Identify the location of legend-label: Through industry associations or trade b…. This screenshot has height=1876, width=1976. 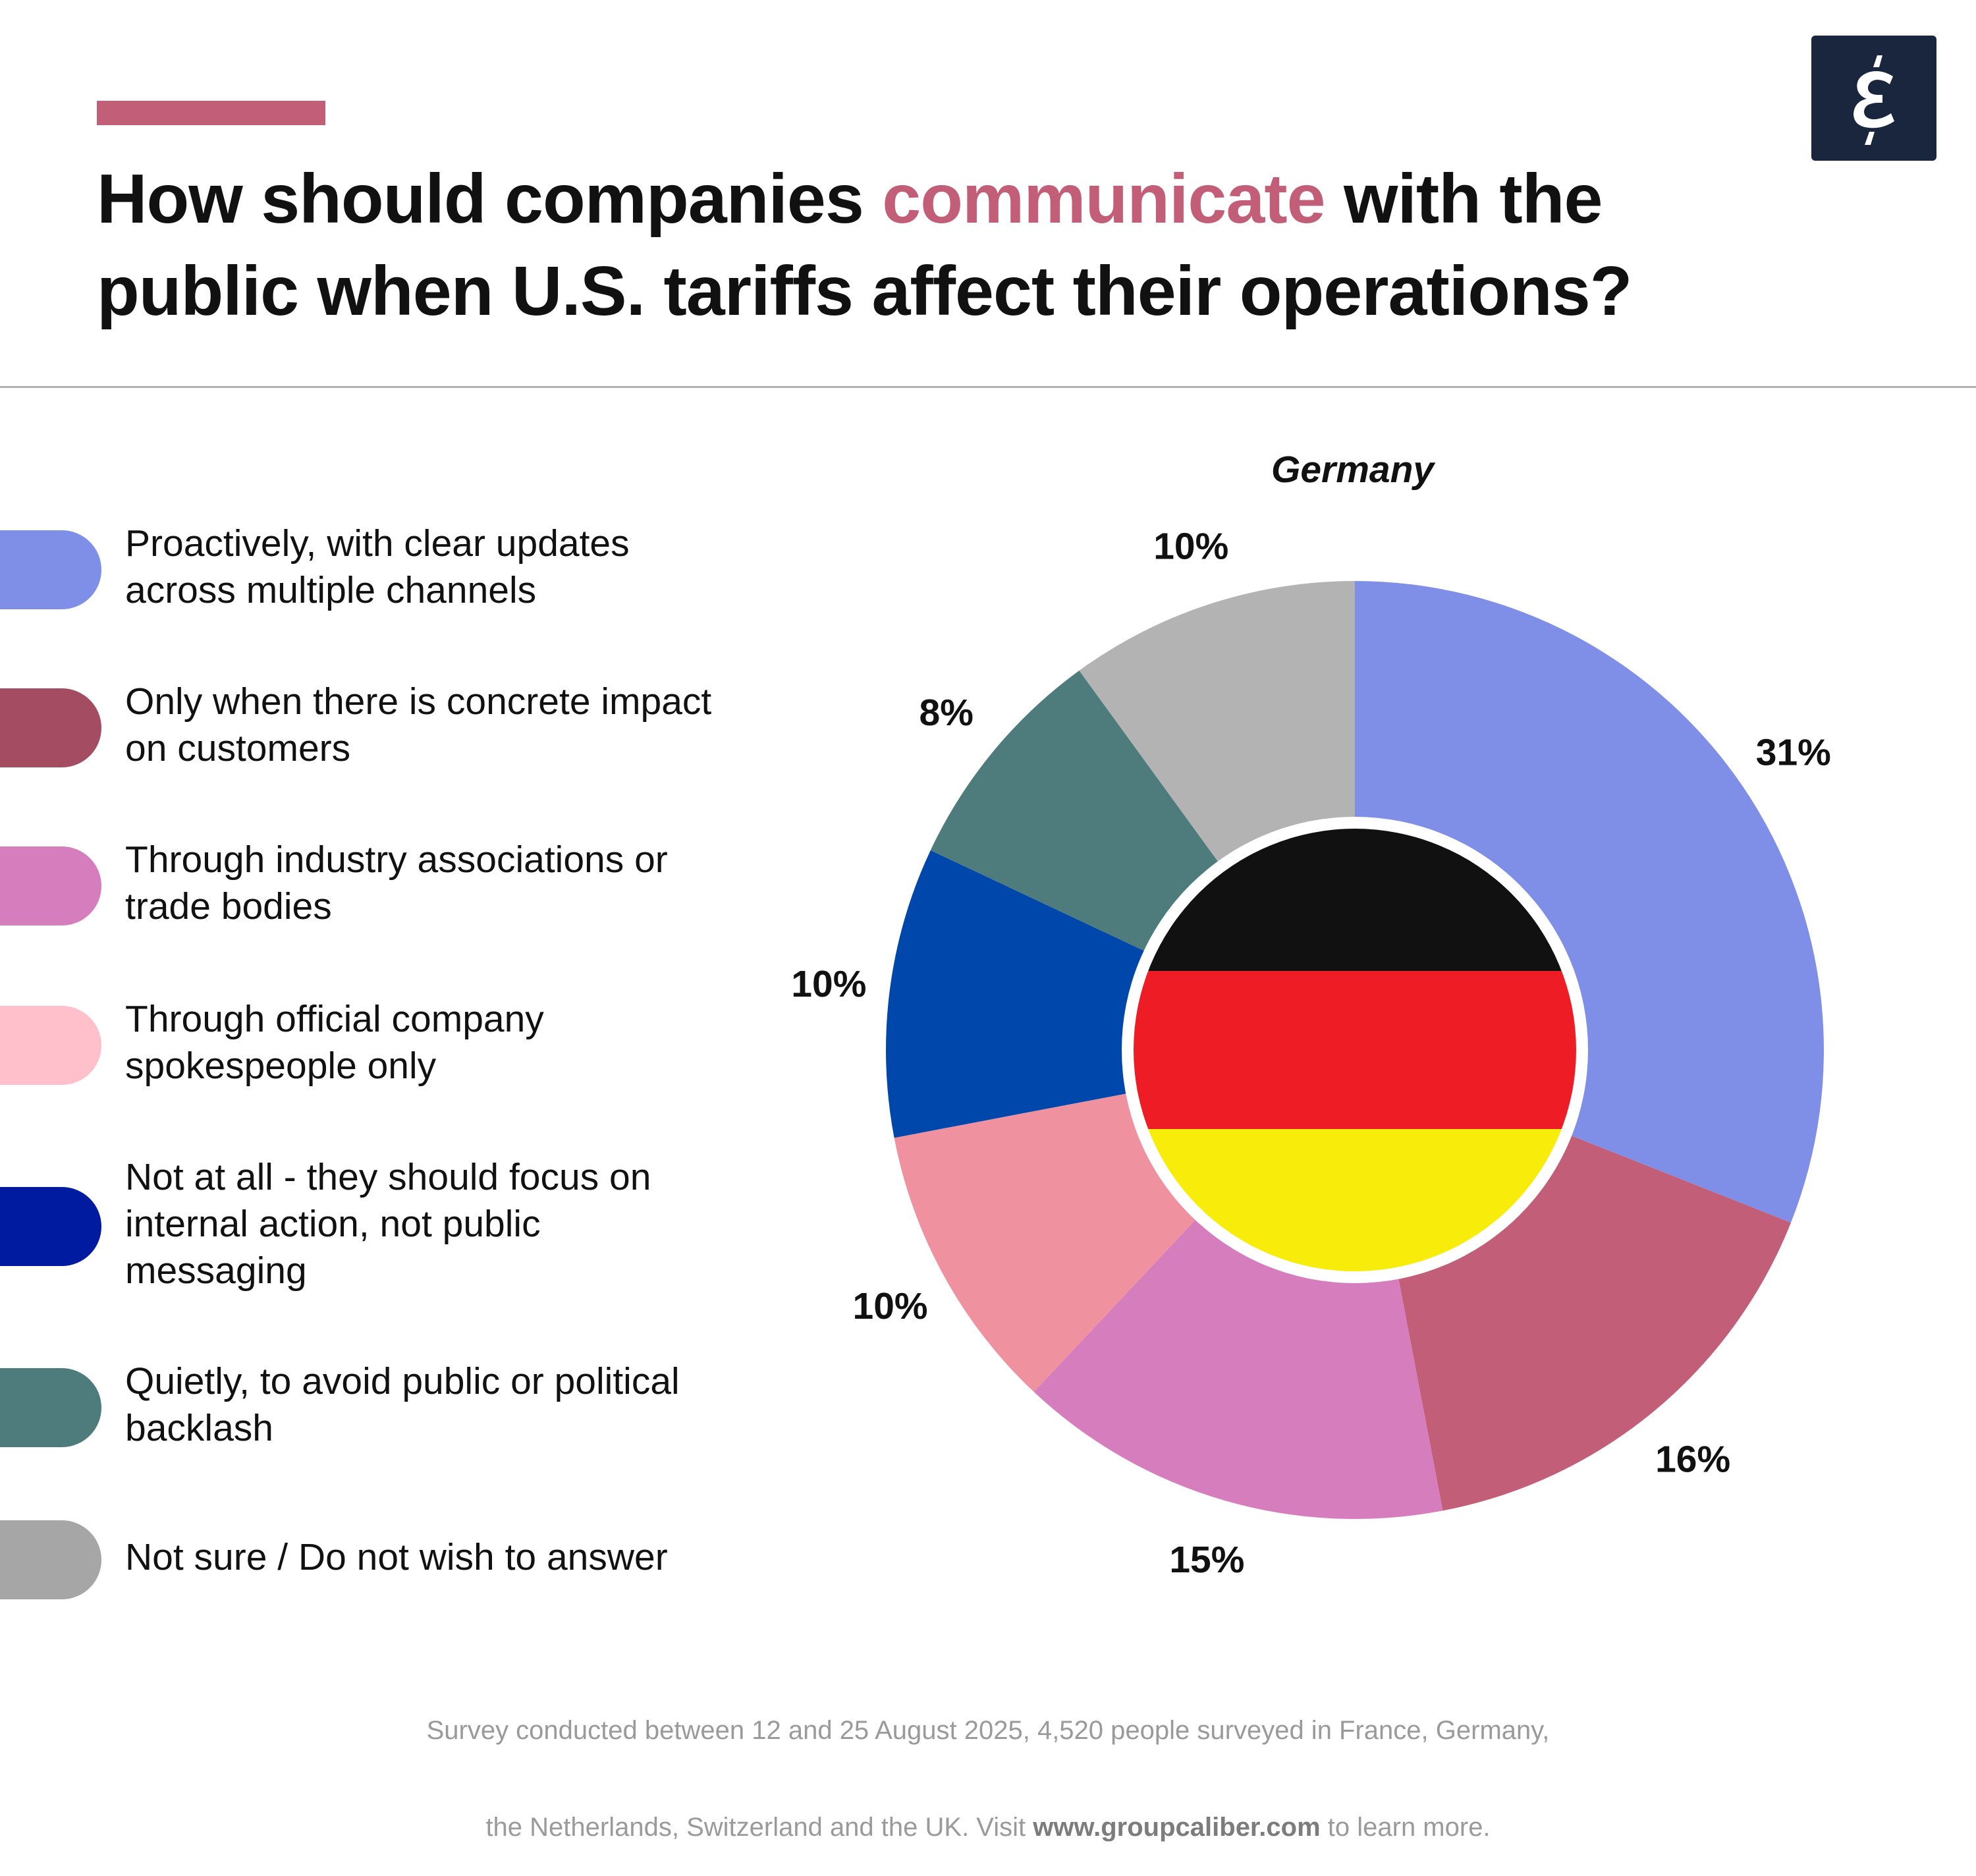
(396, 883).